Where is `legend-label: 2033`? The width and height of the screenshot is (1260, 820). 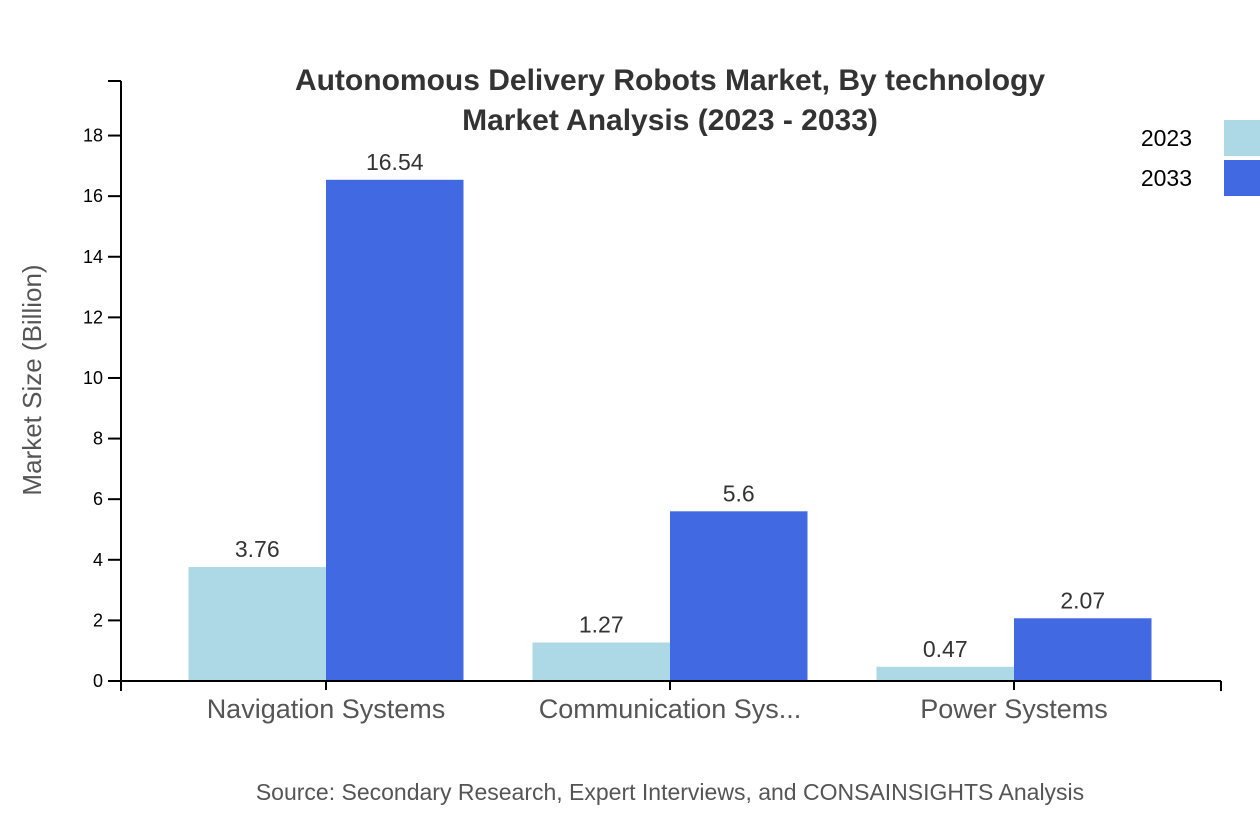 legend-label: 2033 is located at coordinates (1166, 178).